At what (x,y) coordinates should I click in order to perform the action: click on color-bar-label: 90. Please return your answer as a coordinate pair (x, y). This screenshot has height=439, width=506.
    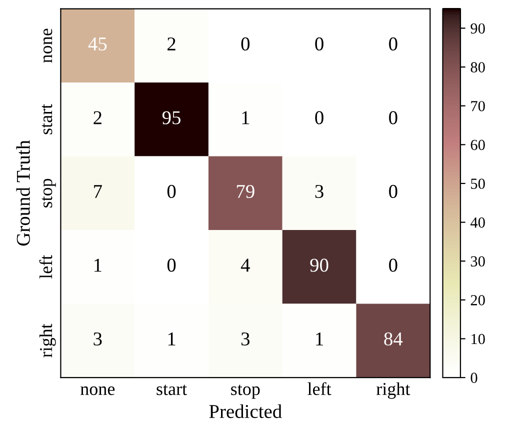
    Looking at the image, I should click on (477, 28).